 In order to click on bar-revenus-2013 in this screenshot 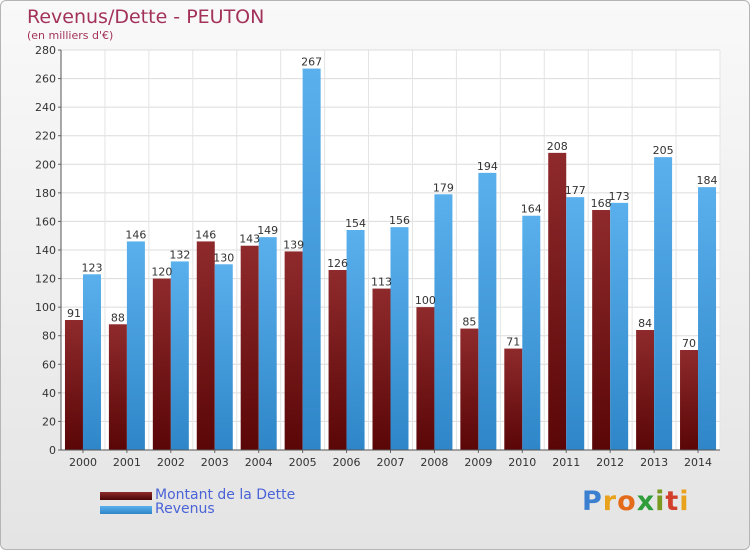, I will do `click(663, 303)`.